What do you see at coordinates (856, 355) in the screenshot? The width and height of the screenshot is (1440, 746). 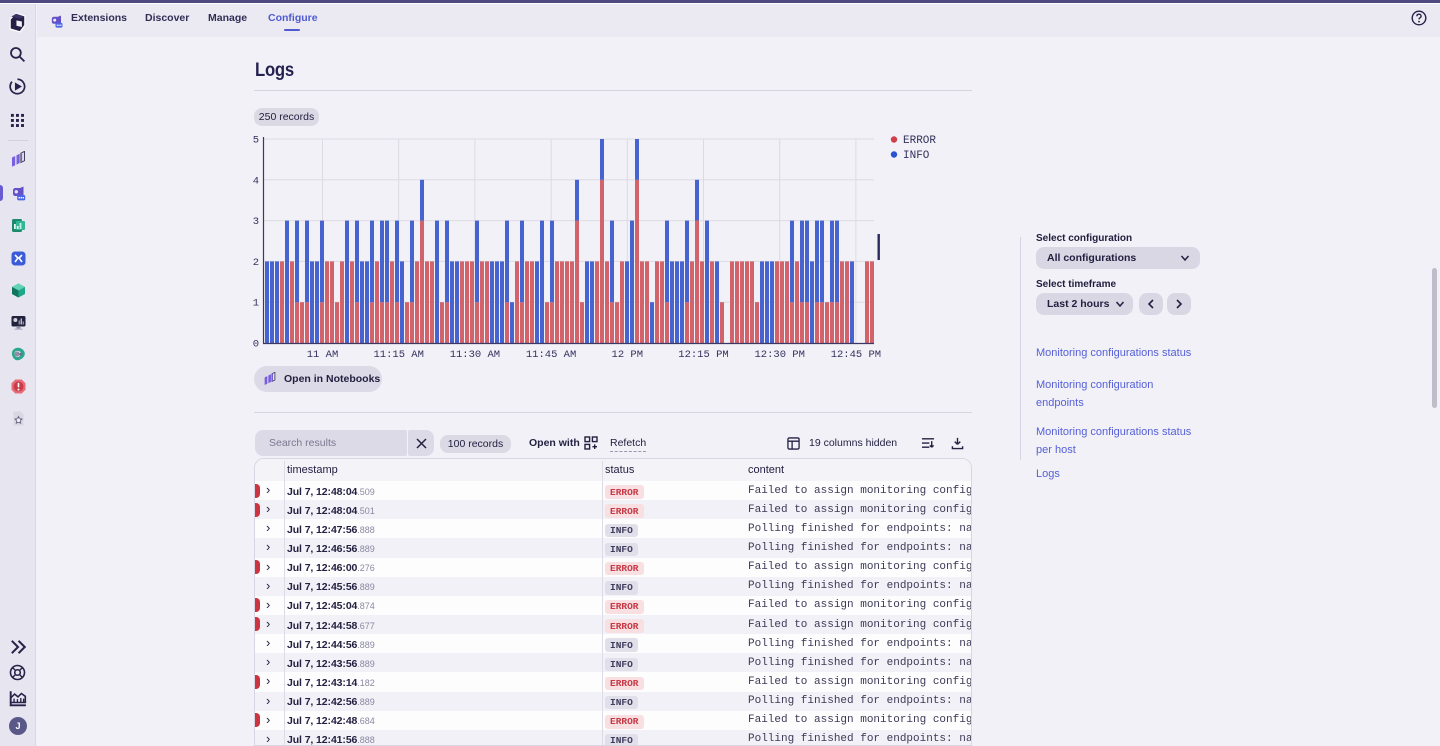 I see `svg-text: 12:45 PM` at bounding box center [856, 355].